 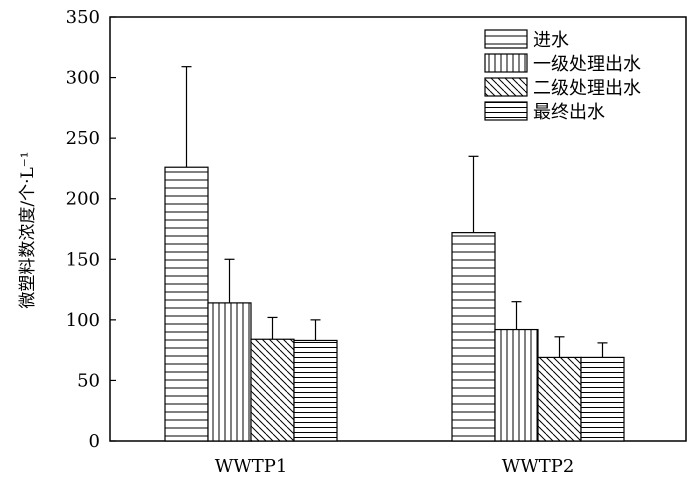 What do you see at coordinates (91, 229) in the screenshot?
I see `y-axis: 0 50 100 150 200 250 300 350` at bounding box center [91, 229].